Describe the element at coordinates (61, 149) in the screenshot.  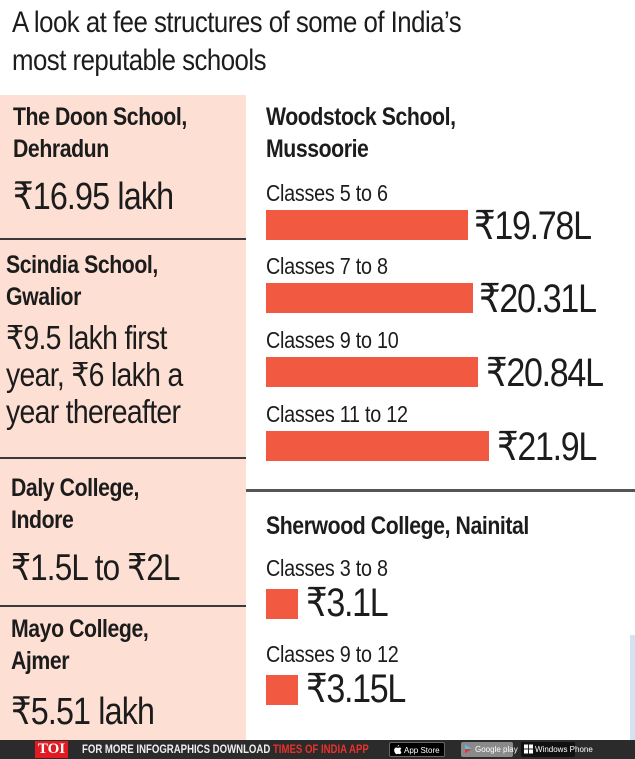
I see `school-location: Dehradun` at that location.